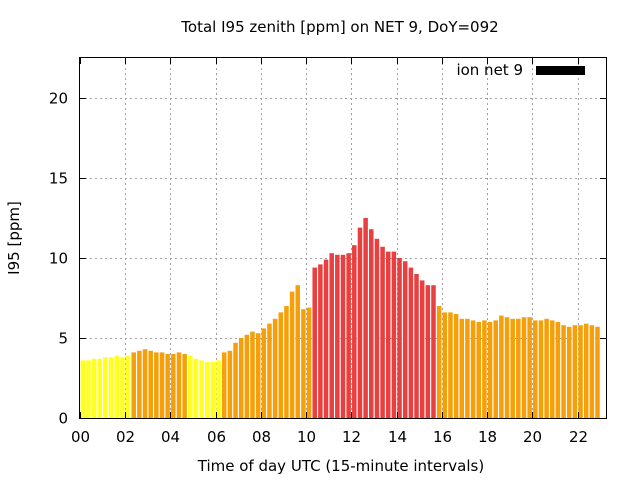 The image size is (640, 480). What do you see at coordinates (58, 99) in the screenshot?
I see `y-tick-label: 20` at bounding box center [58, 99].